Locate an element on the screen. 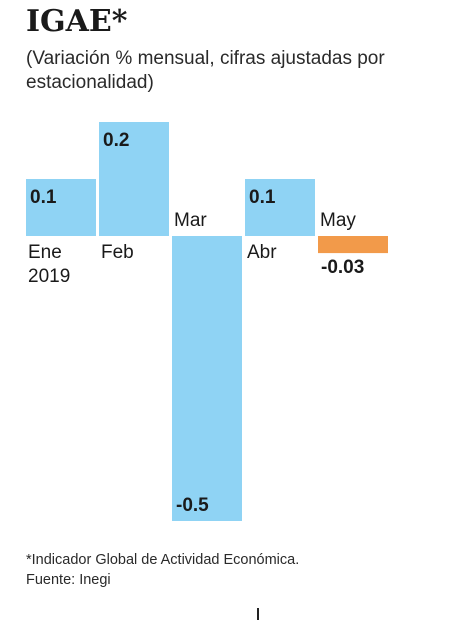 The image size is (473, 620). category-label-4: Abr is located at coordinates (262, 252).